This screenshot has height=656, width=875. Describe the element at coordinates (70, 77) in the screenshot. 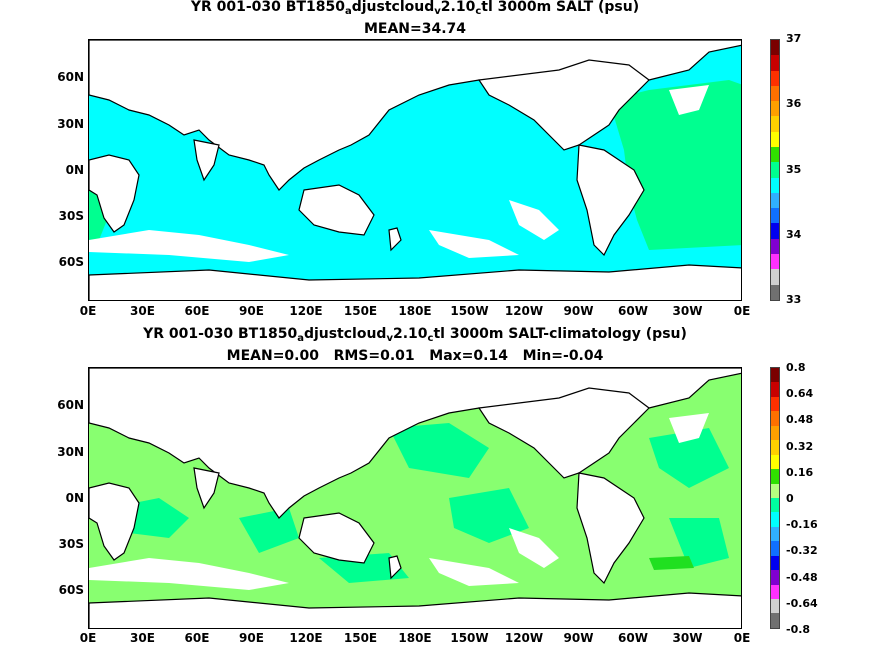

I see `panel1-lat-60n: 60N` at that location.